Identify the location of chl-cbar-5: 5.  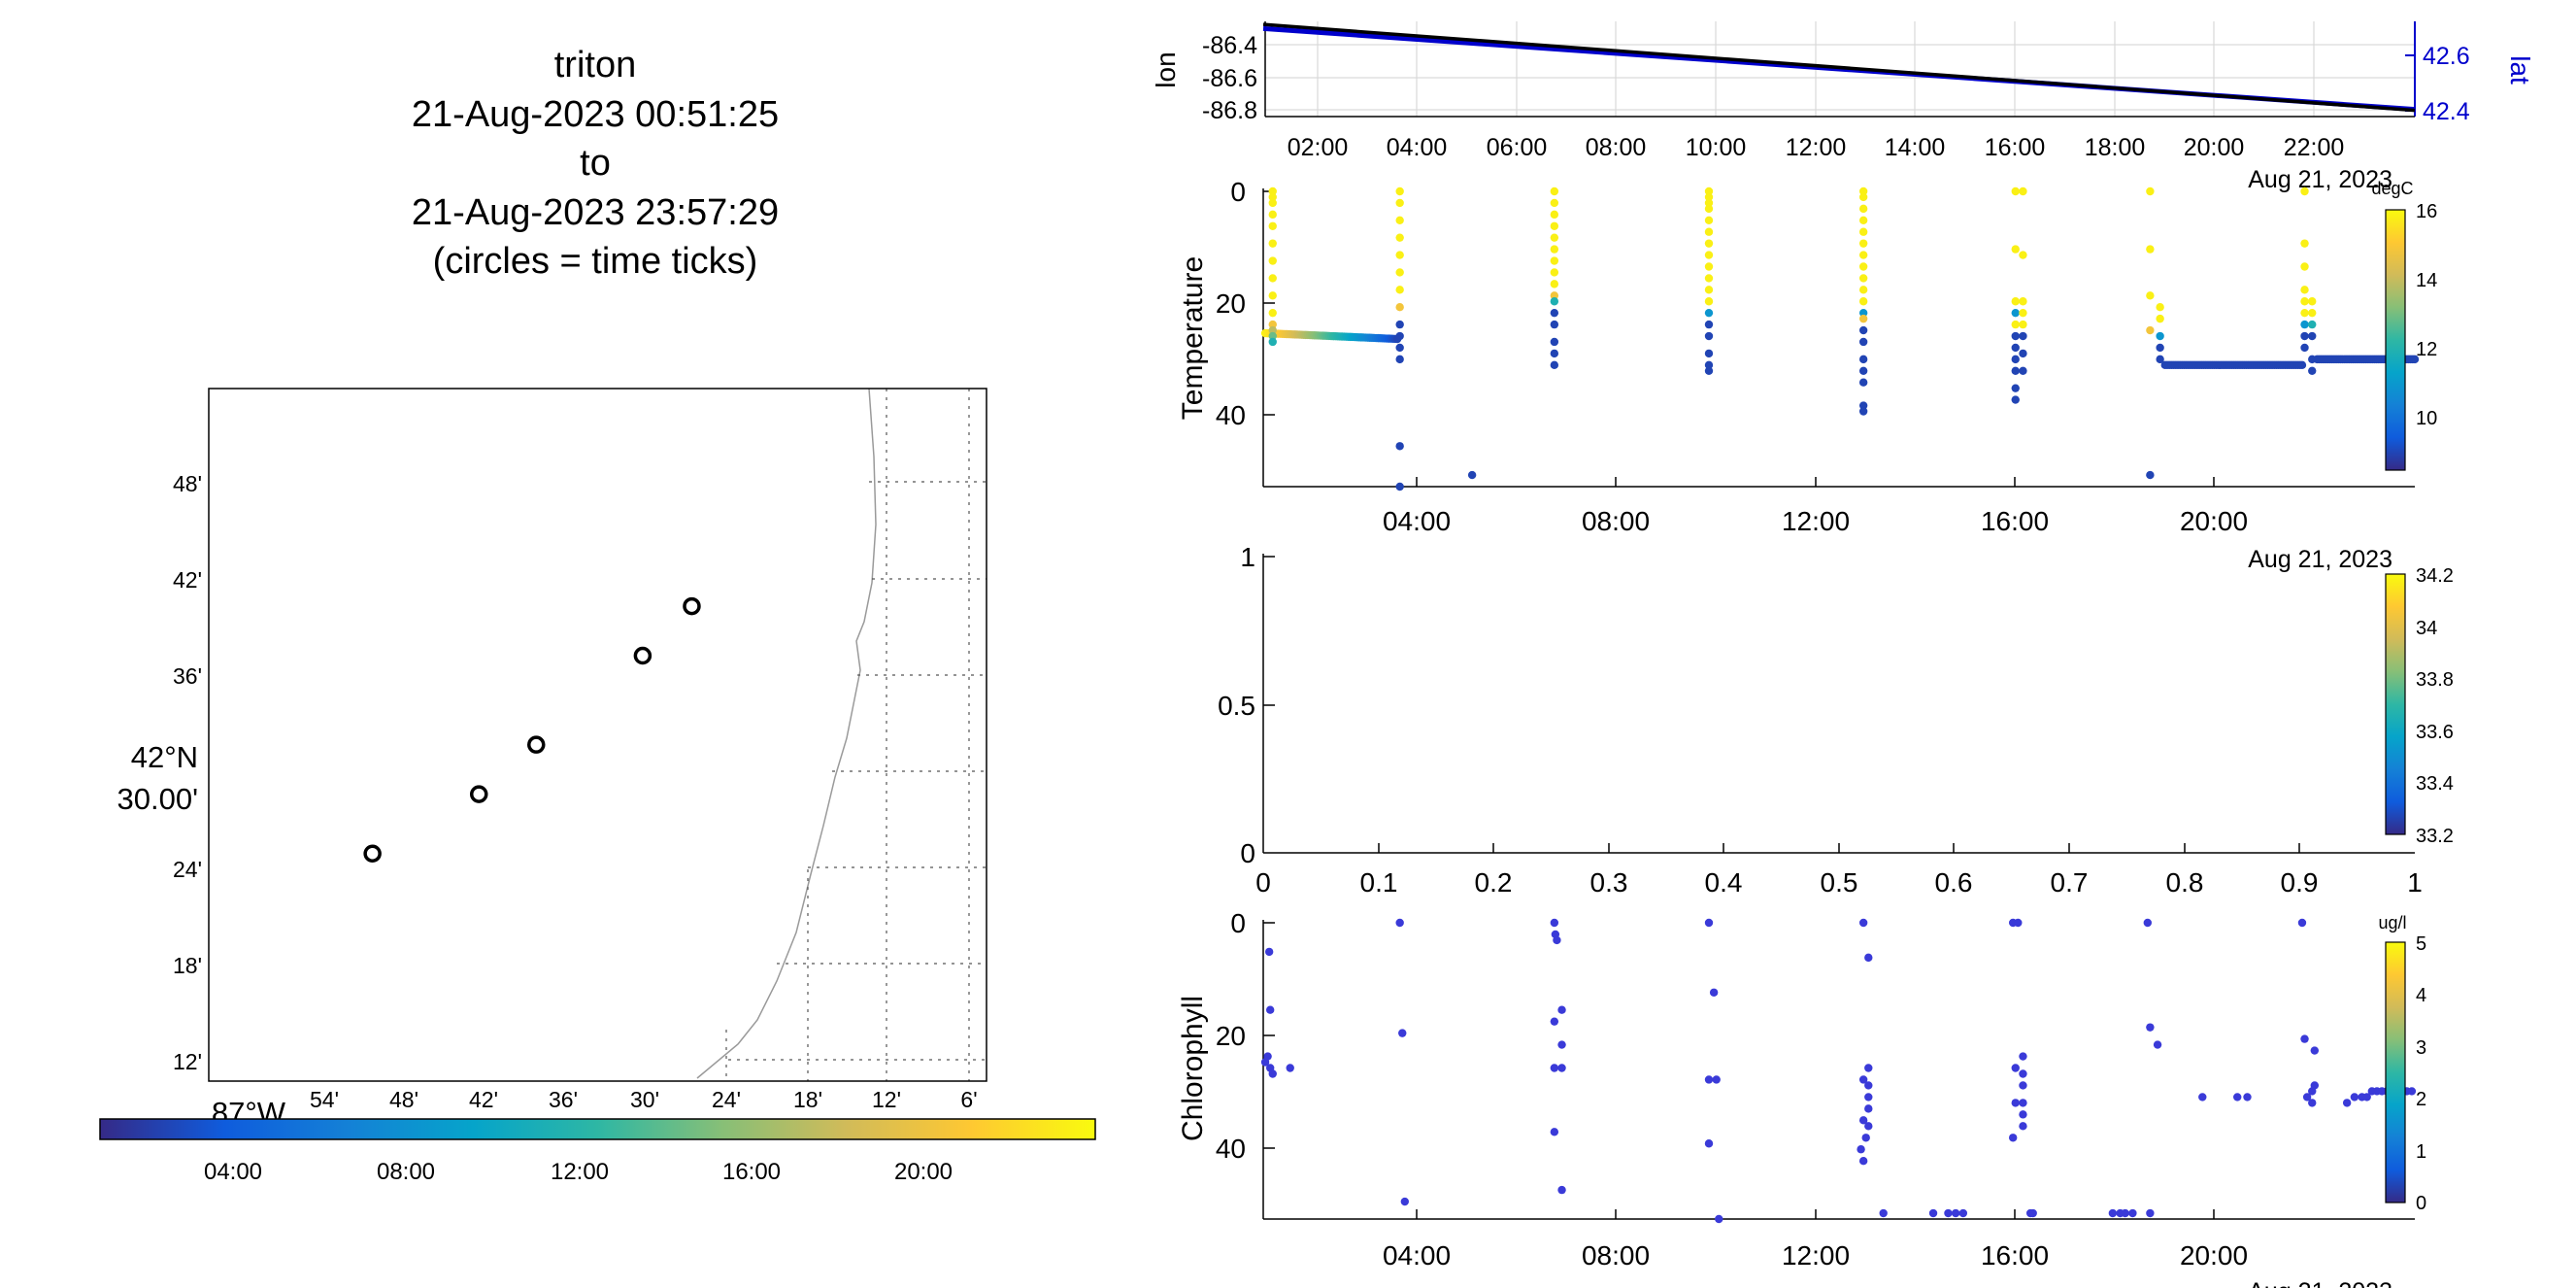
(2421, 944).